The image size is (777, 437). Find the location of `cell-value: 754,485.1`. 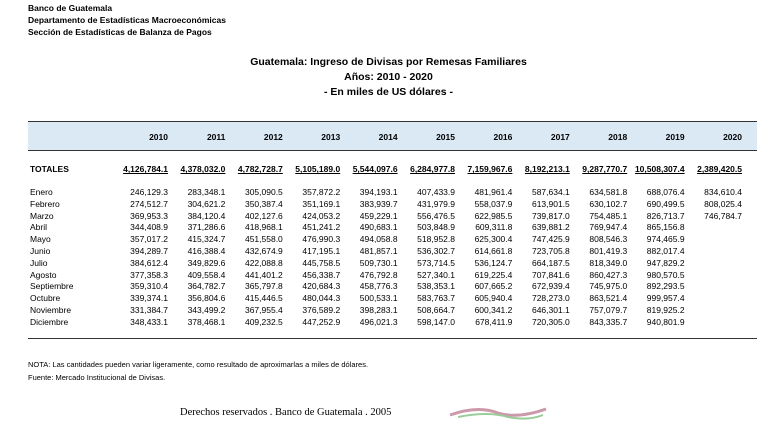

cell-value: 754,485.1 is located at coordinates (608, 215).